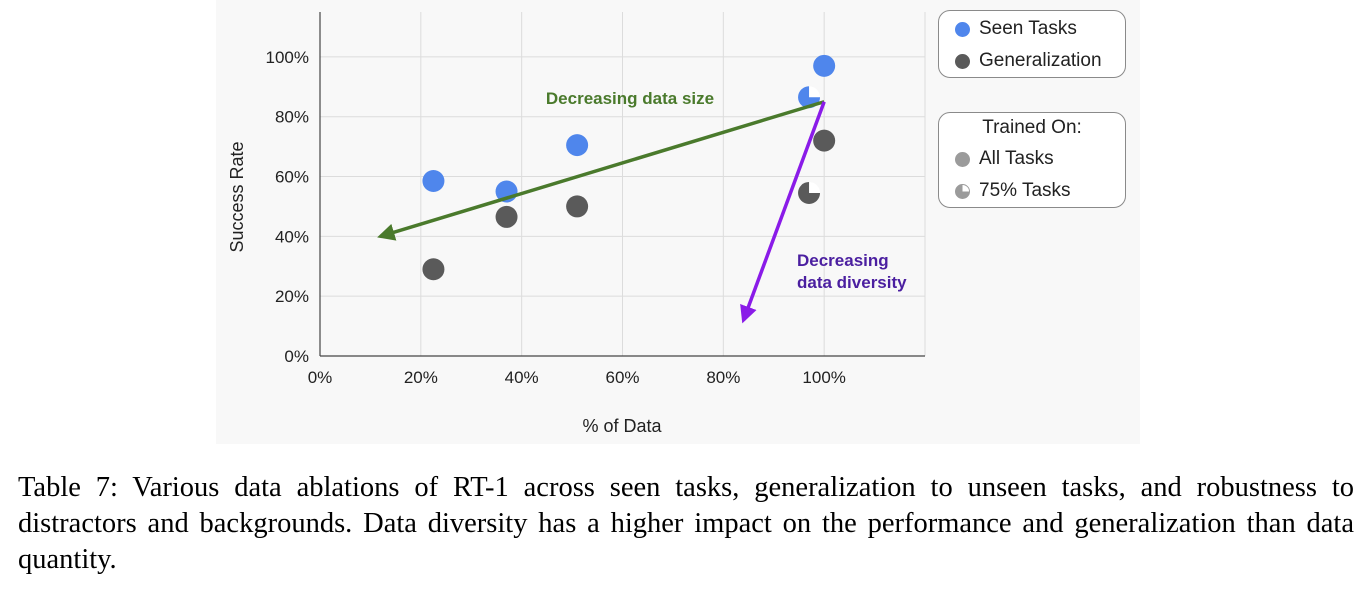 Image resolution: width=1368 pixels, height=602 pixels. What do you see at coordinates (292, 117) in the screenshot?
I see `y-tick-label: 80%` at bounding box center [292, 117].